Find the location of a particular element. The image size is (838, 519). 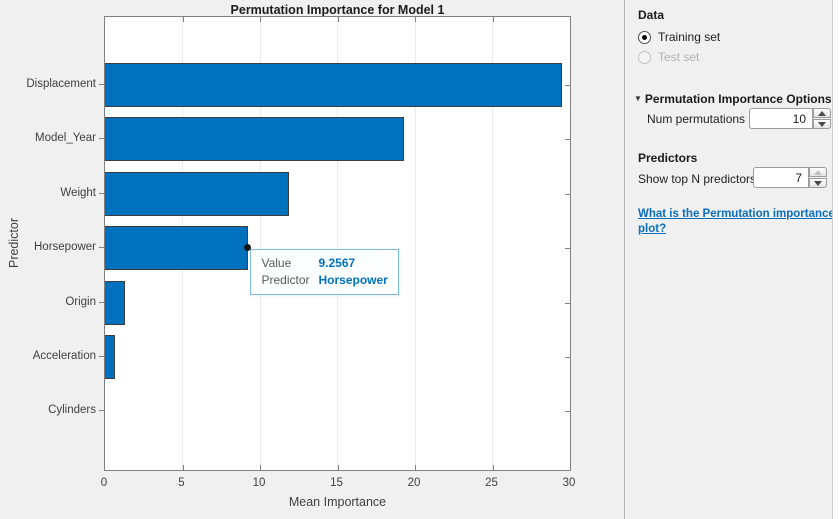

x-tick-label: 15 is located at coordinates (336, 483).